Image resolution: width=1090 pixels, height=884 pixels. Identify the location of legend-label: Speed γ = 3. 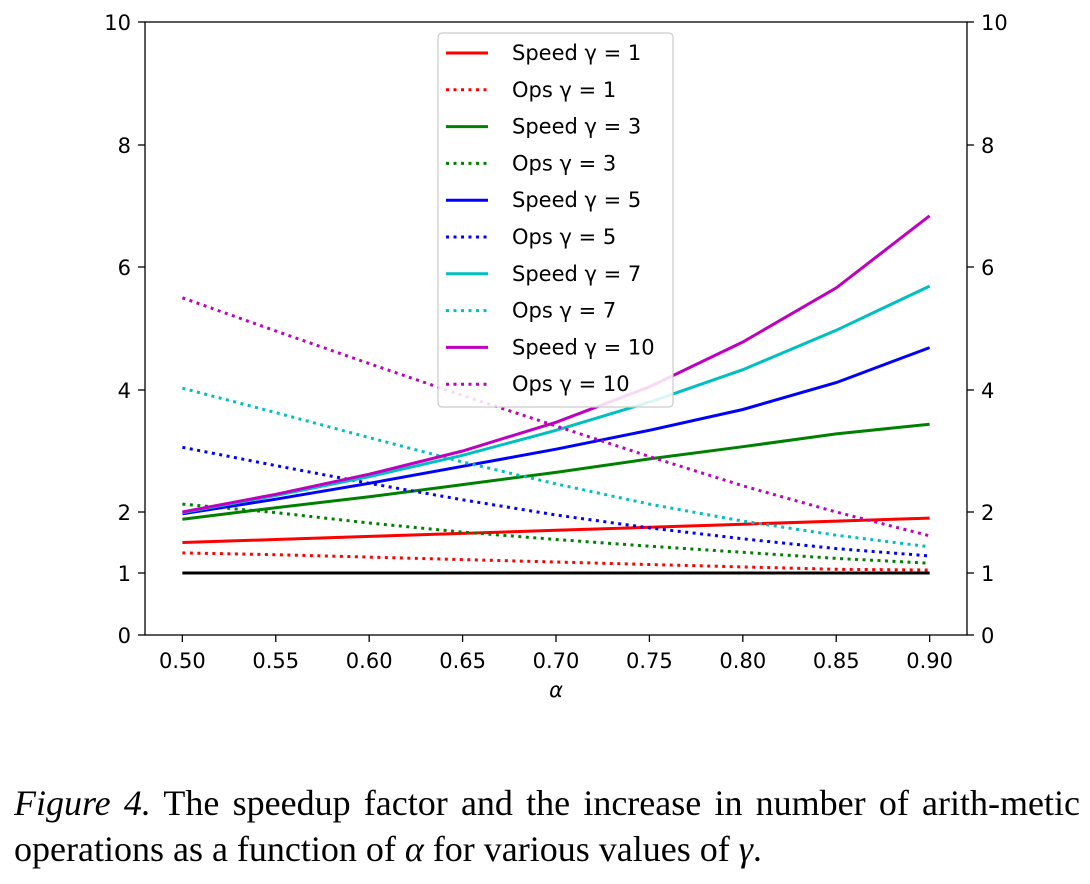
(576, 127).